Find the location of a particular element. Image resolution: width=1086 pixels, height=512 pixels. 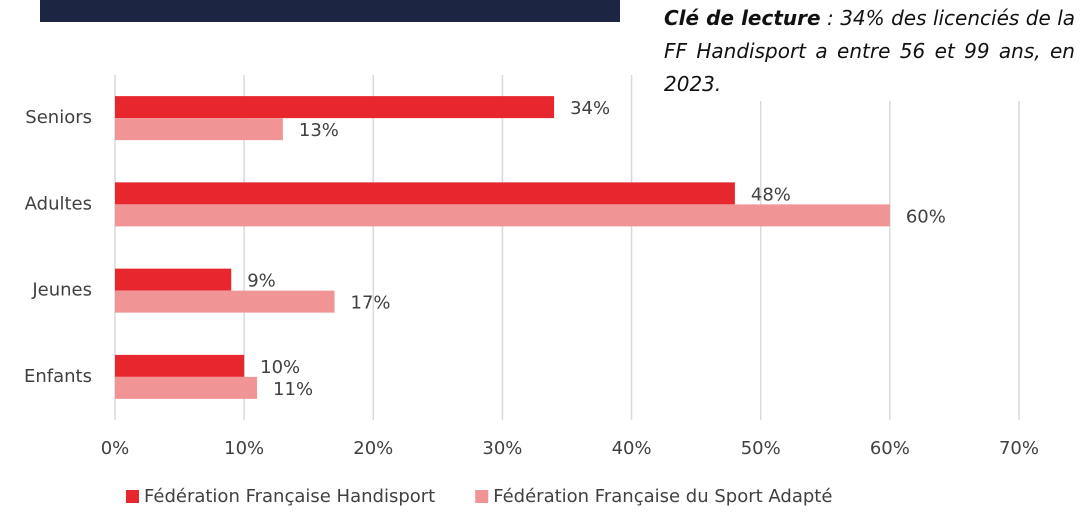

x-tick-label: 10% is located at coordinates (244, 448).